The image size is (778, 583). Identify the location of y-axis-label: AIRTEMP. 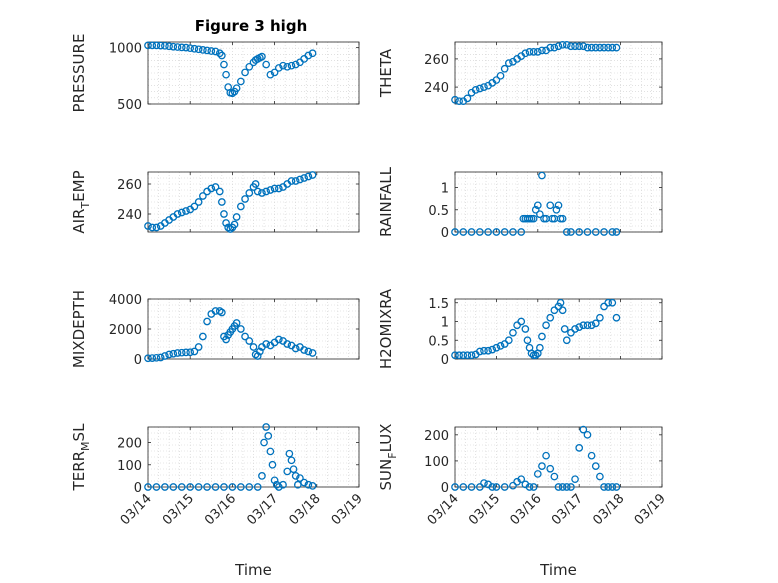
(81, 201).